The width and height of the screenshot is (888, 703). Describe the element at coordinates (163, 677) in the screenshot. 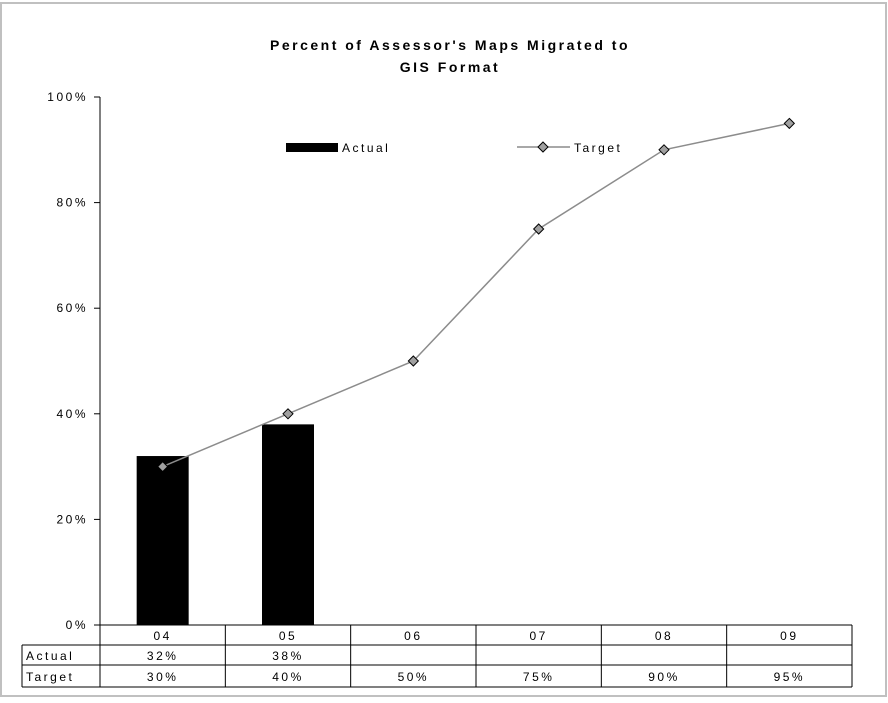

I see `table-cell-target: 30%` at that location.